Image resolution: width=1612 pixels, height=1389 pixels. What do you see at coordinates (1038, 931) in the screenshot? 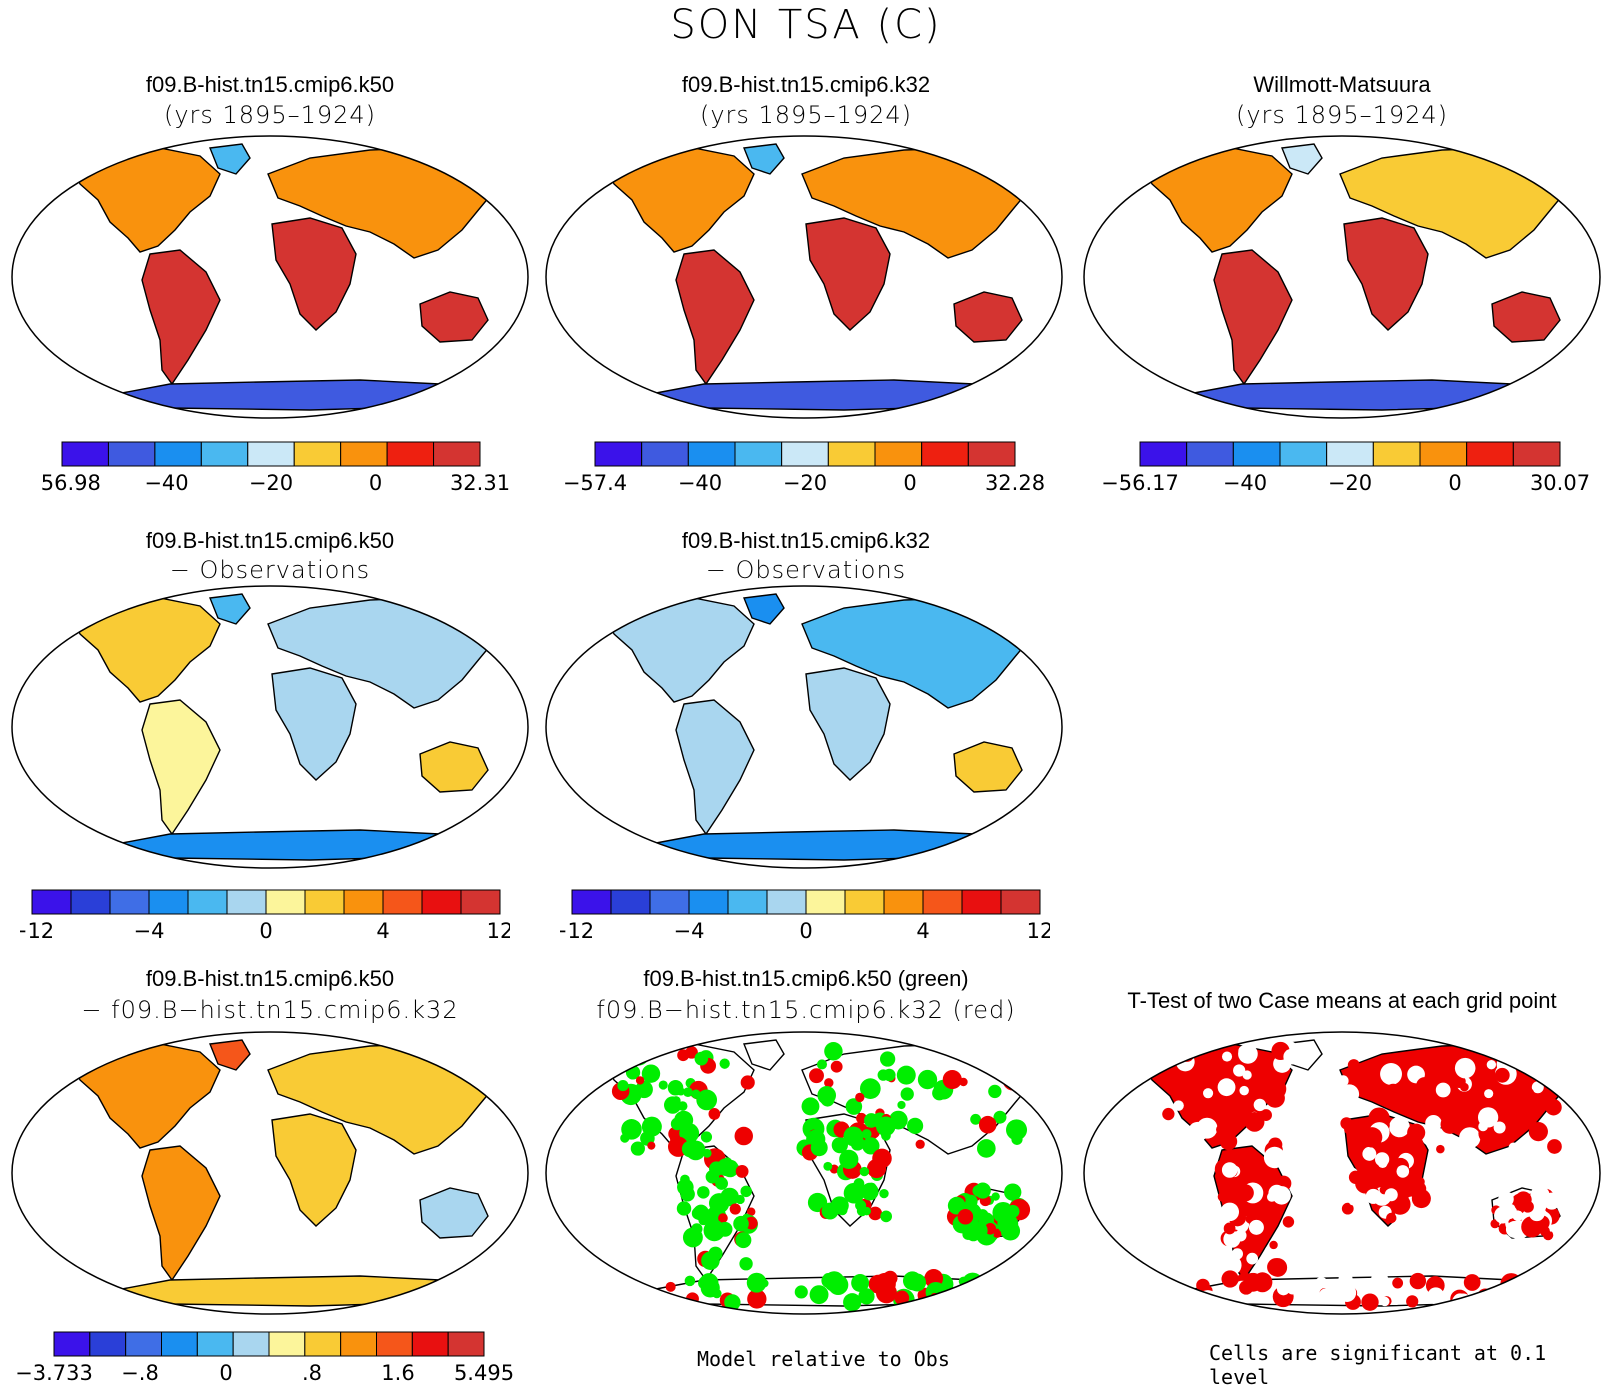
I see `colorbar-tick-label: 12` at bounding box center [1038, 931].